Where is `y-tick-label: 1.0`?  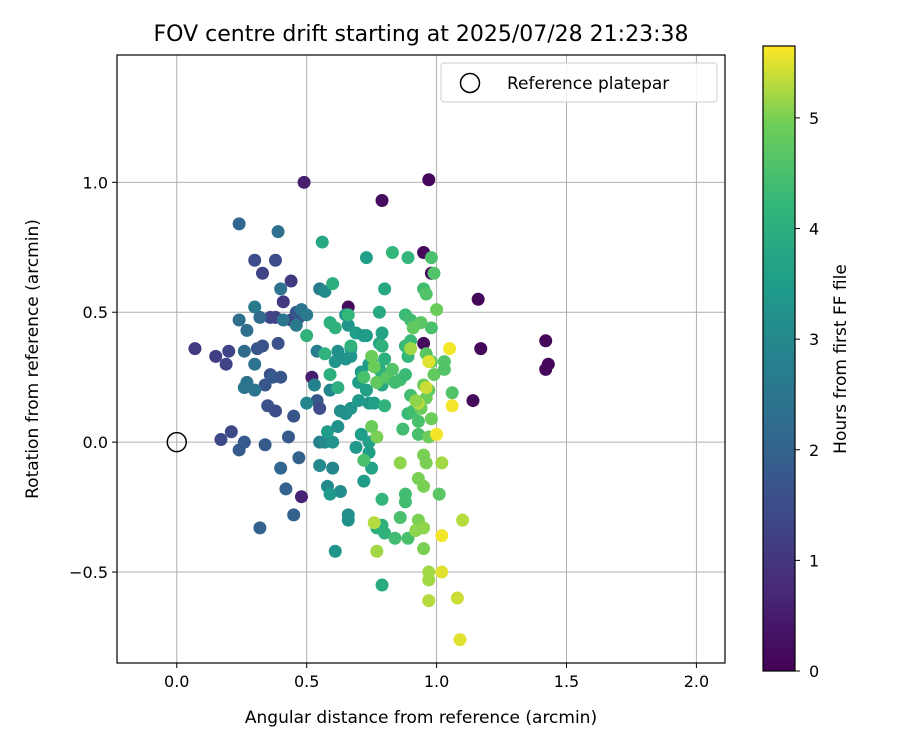 y-tick-label: 1.0 is located at coordinates (95, 182).